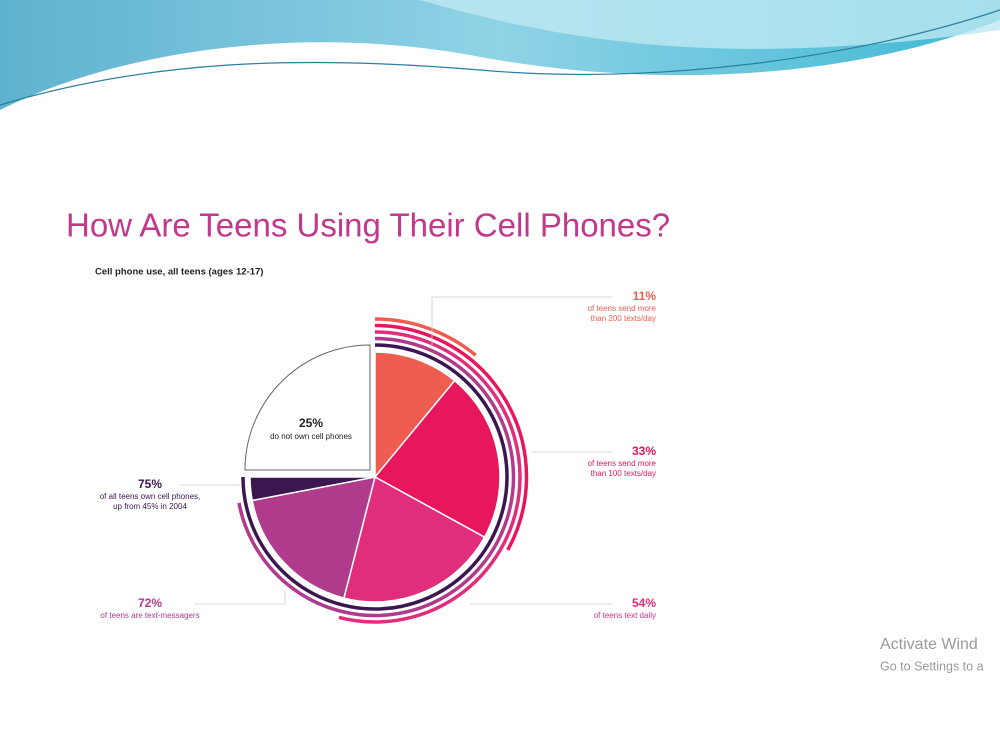 This screenshot has width=1000, height=752. What do you see at coordinates (500, 57) in the screenshot?
I see `header-wave-line` at bounding box center [500, 57].